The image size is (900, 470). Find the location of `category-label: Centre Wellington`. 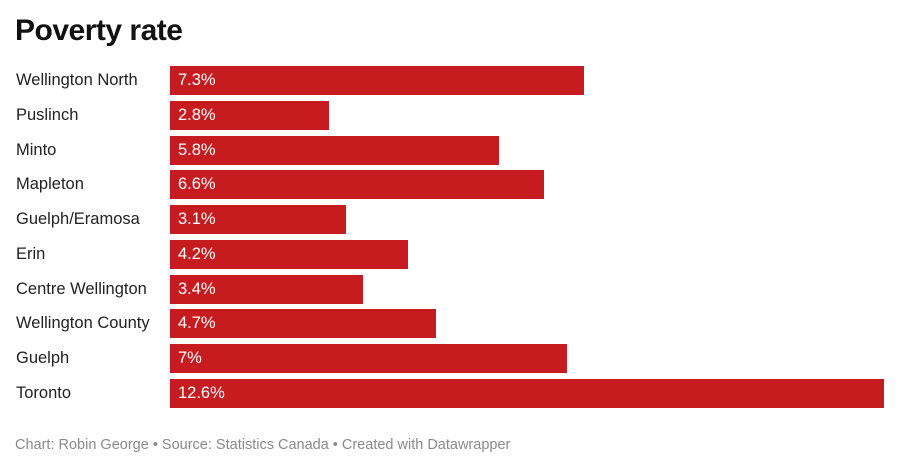

category-label: Centre Wellington is located at coordinates (81, 288).